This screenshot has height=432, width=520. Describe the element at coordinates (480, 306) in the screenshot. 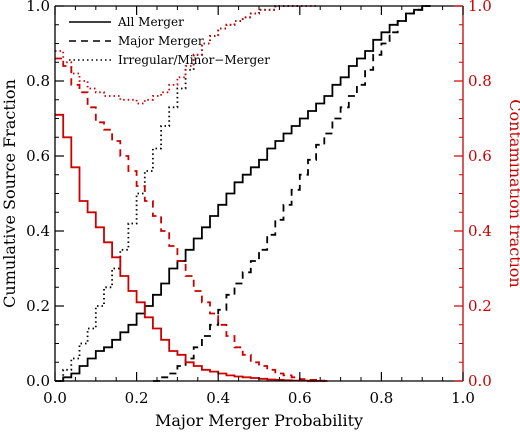

I see `y-tick-label-right: 0.2` at that location.